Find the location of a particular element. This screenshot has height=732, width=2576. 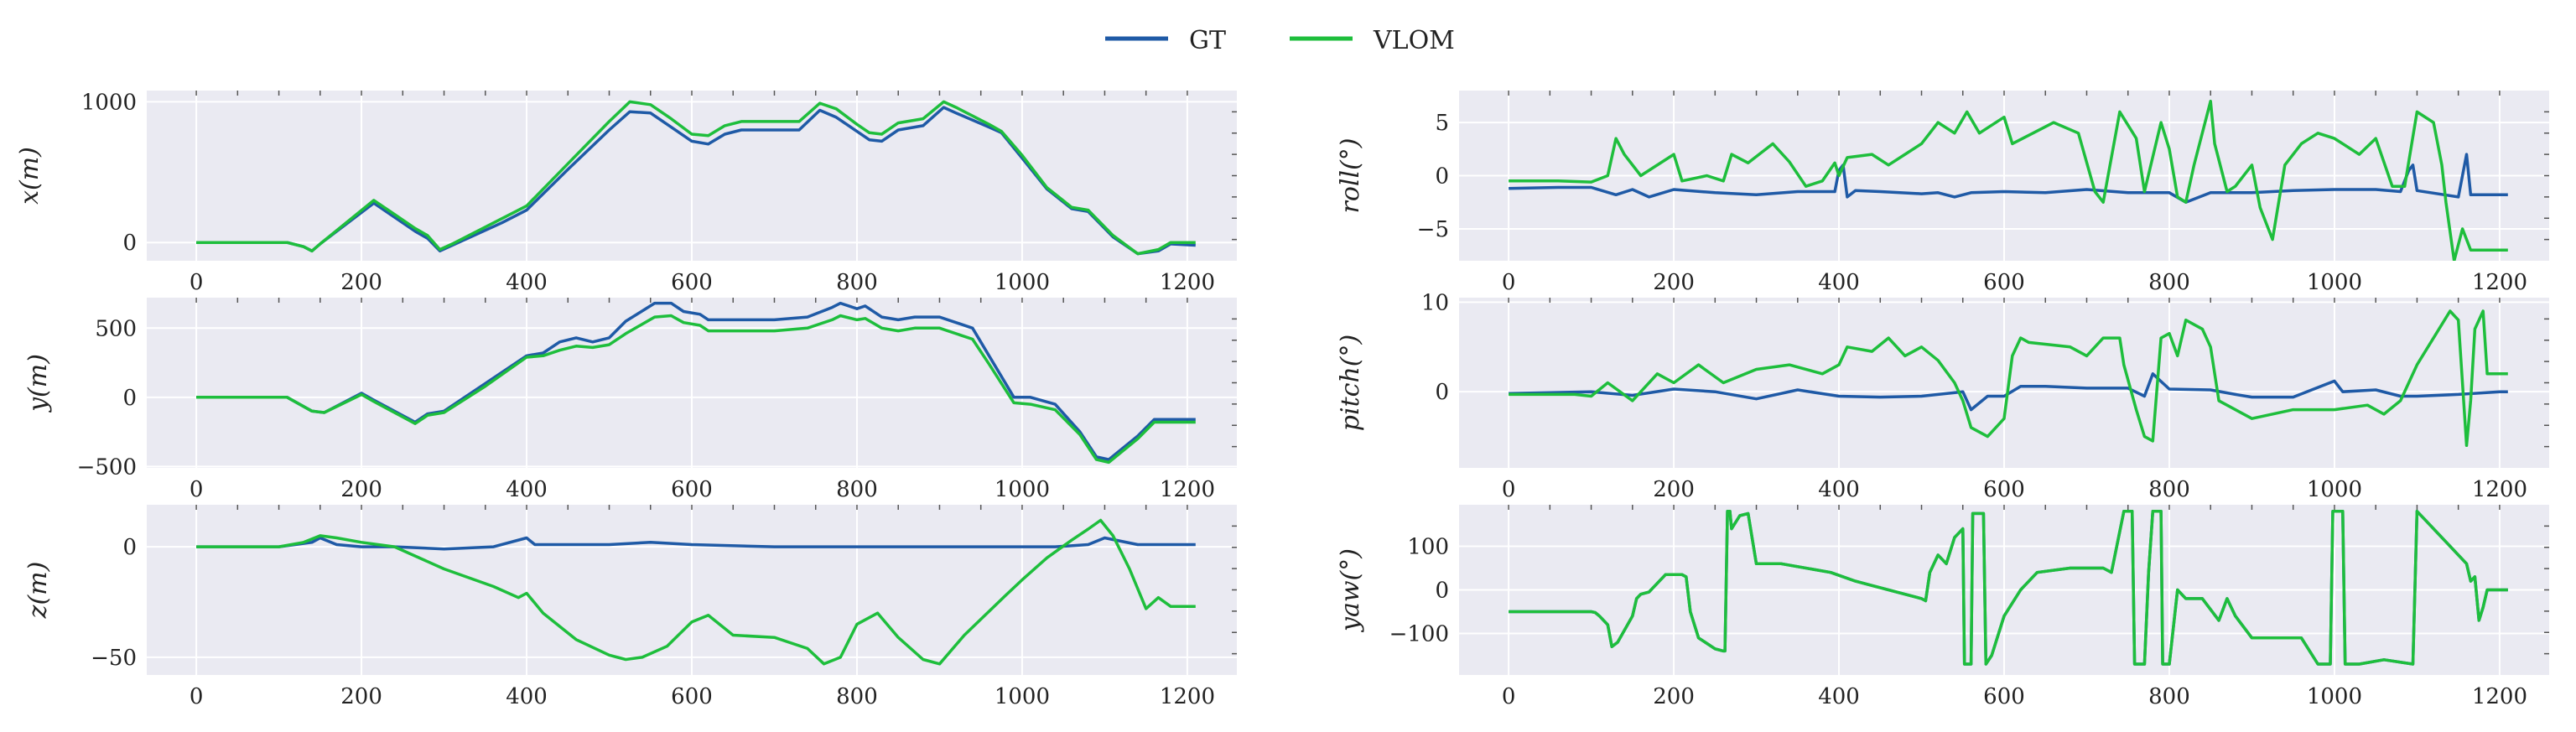

panel-x: 0 200 400 600 800 1000 1200 0 1000 x(m) is located at coordinates (626, 193).